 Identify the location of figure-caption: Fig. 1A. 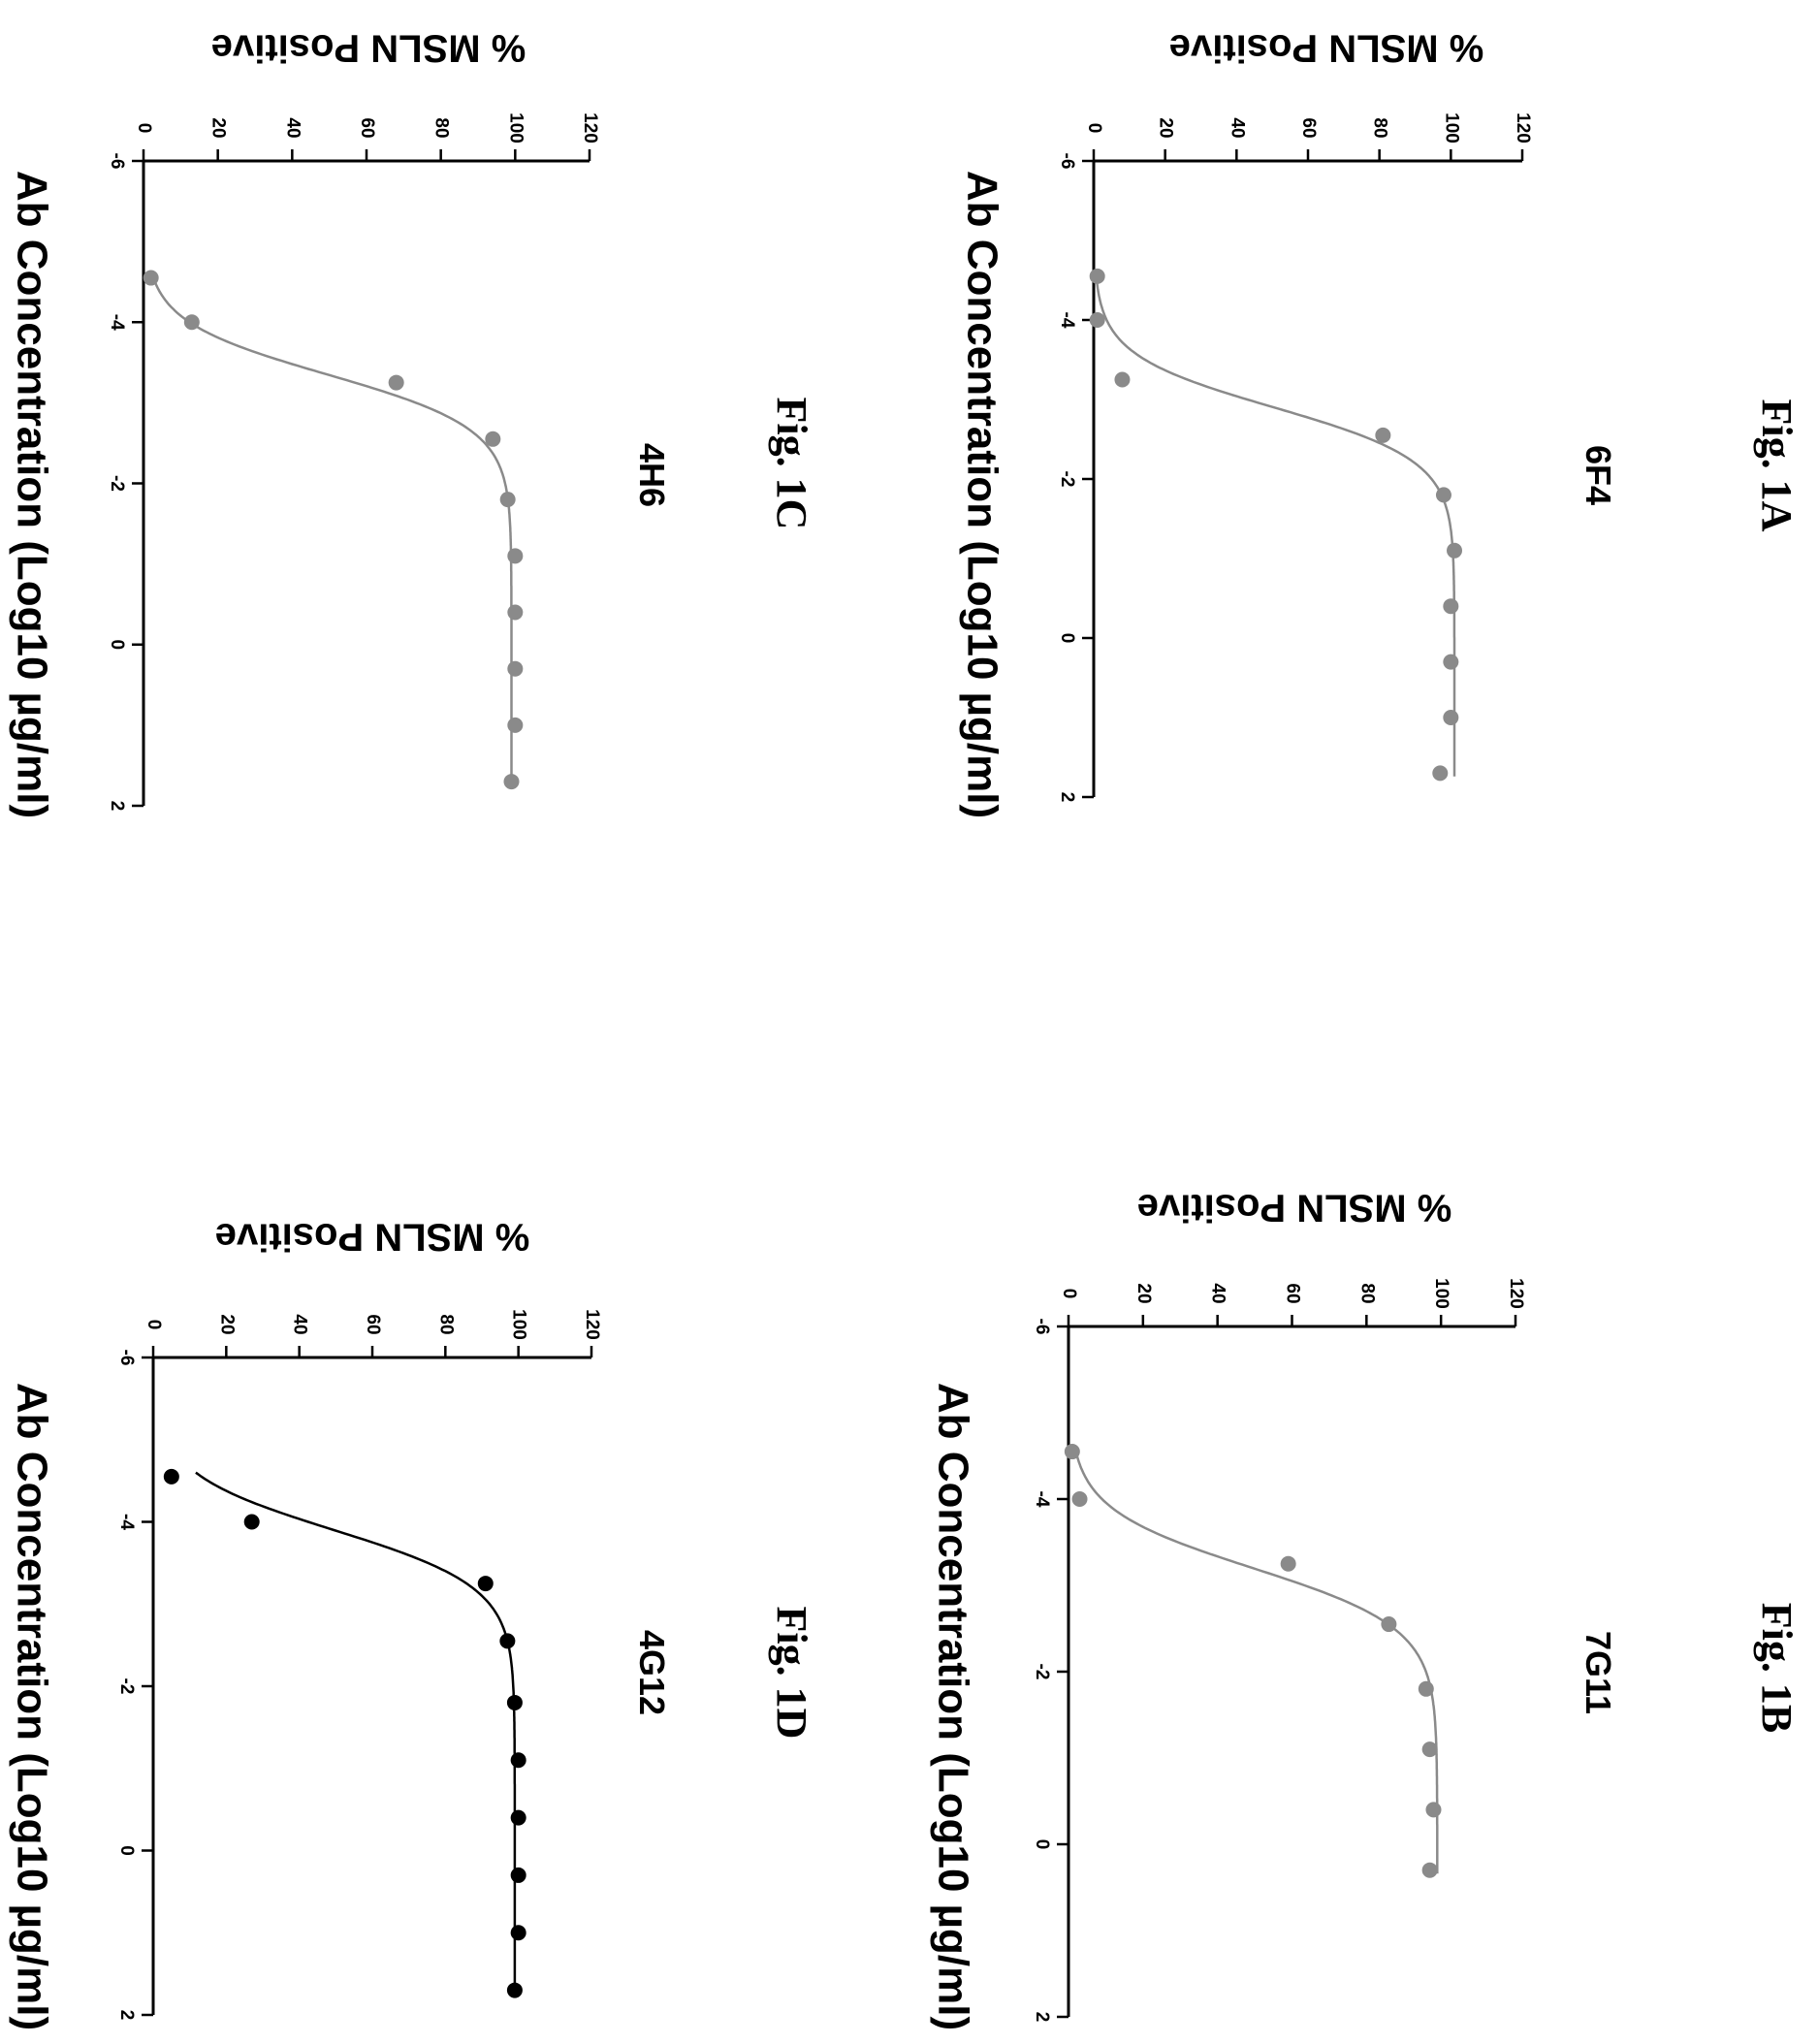
(1777, 465).